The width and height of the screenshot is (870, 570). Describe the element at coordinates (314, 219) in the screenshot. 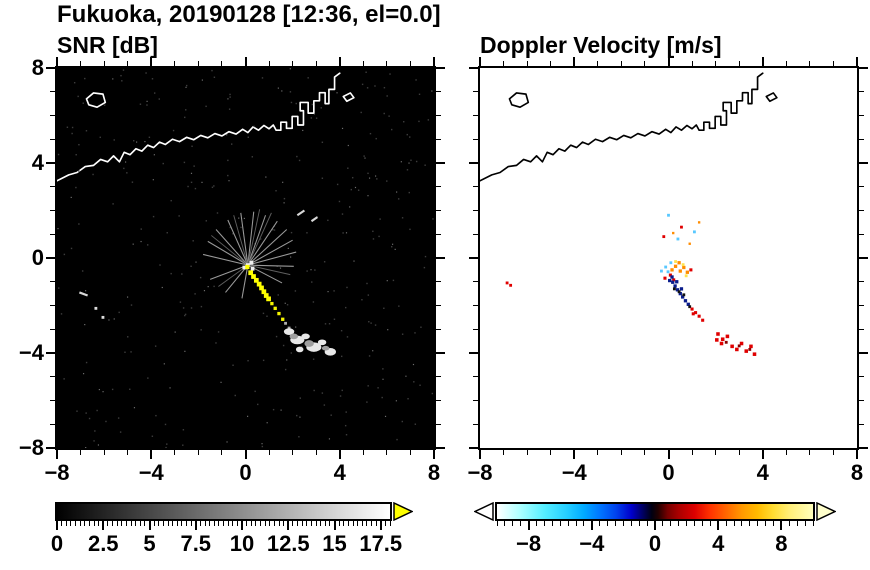

I see `echo-slash` at that location.